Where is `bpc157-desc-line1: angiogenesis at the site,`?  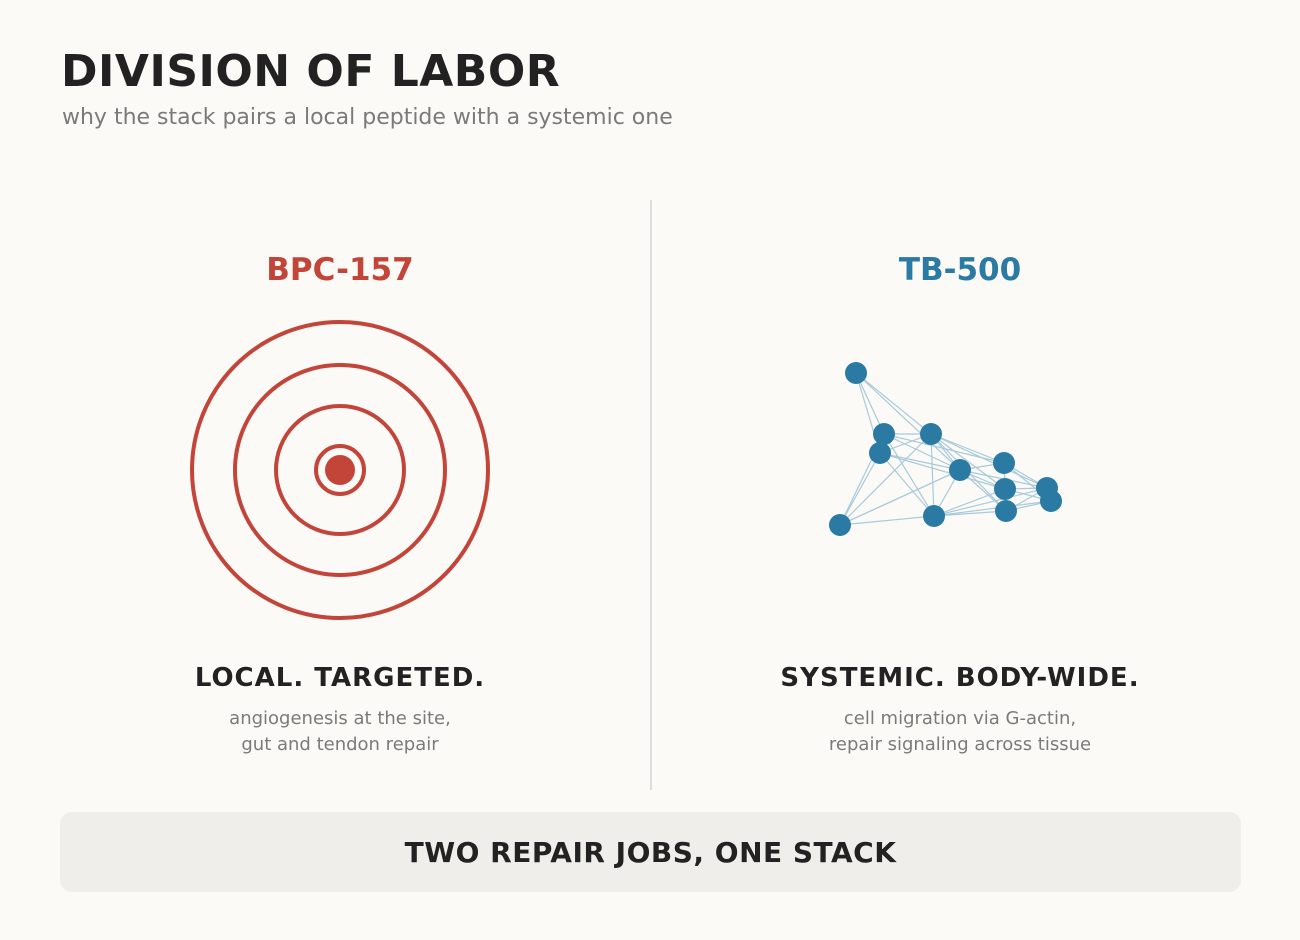
bpc157-desc-line1: angiogenesis at the site, is located at coordinates (340, 718).